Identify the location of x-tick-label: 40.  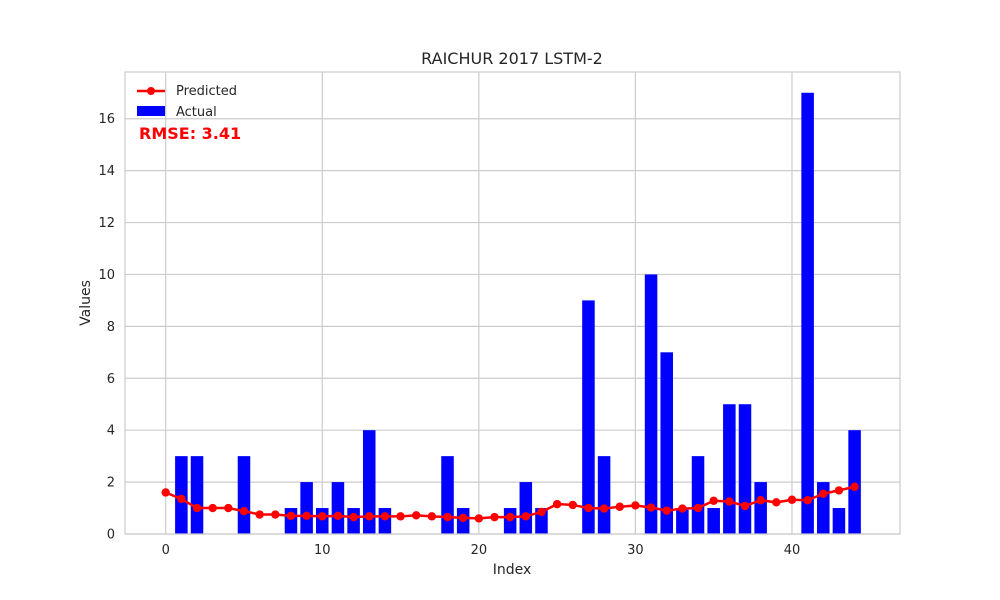
(792, 550).